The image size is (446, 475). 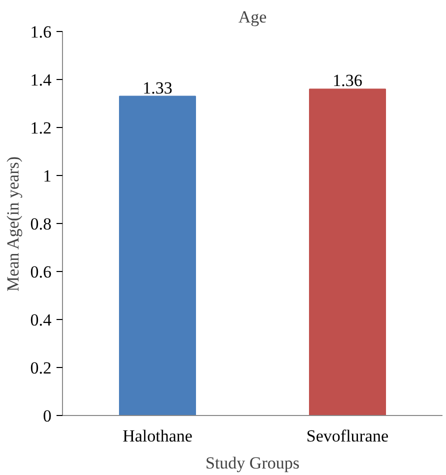 I want to click on data-label: 1.33, so click(x=157, y=88).